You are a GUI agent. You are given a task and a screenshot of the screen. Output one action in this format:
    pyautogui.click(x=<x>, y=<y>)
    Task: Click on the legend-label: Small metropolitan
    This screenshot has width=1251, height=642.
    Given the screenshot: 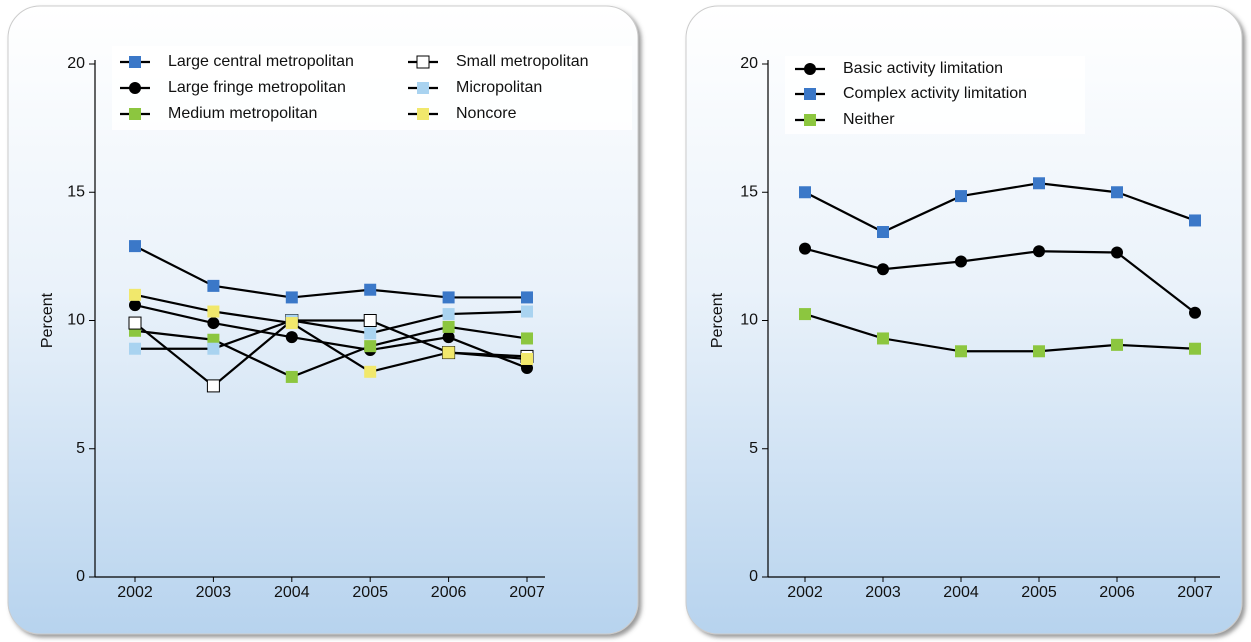 What is the action you would take?
    pyautogui.click(x=522, y=61)
    